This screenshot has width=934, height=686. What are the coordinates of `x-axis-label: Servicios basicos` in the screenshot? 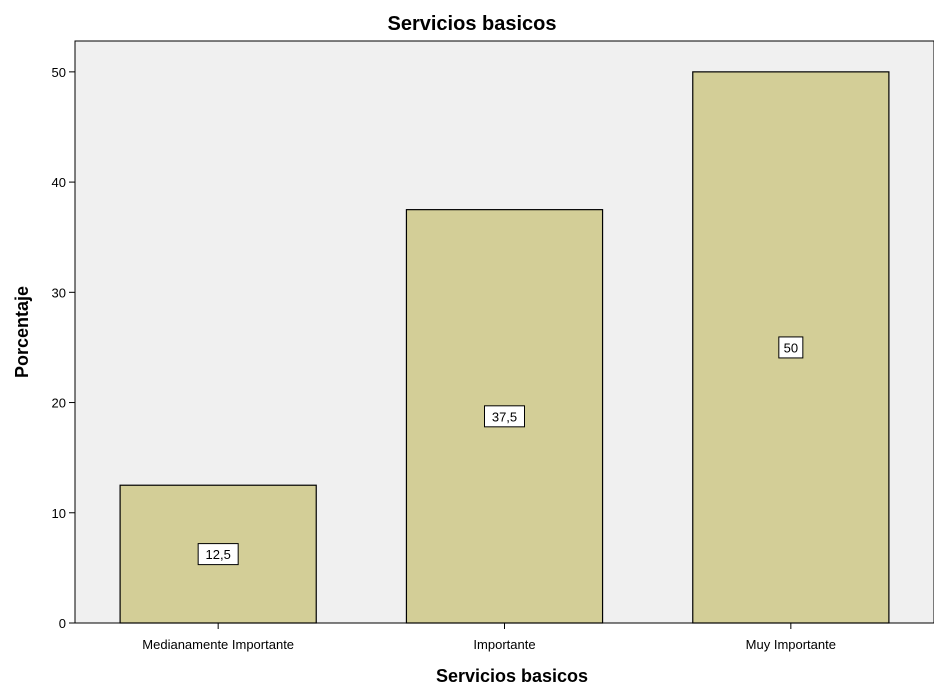 It's located at (512, 676).